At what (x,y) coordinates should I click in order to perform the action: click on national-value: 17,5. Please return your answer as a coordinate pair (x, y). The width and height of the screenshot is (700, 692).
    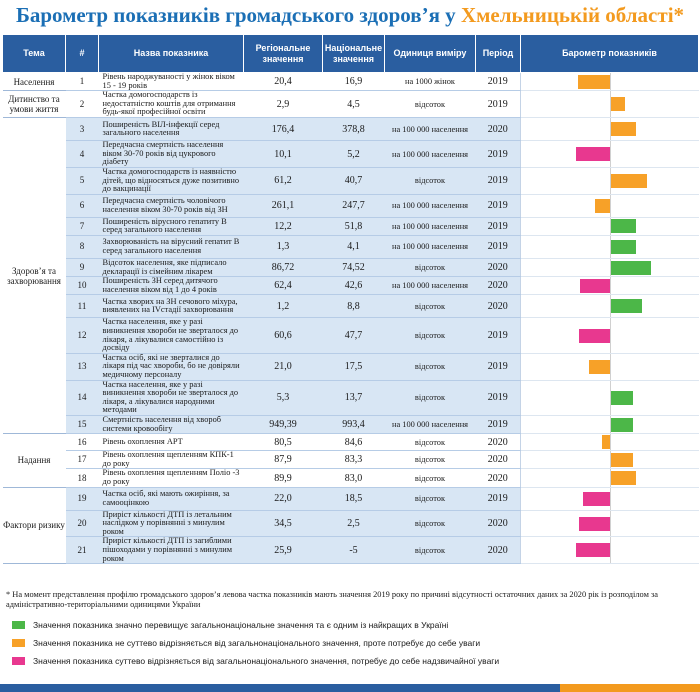
    Looking at the image, I should click on (353, 367).